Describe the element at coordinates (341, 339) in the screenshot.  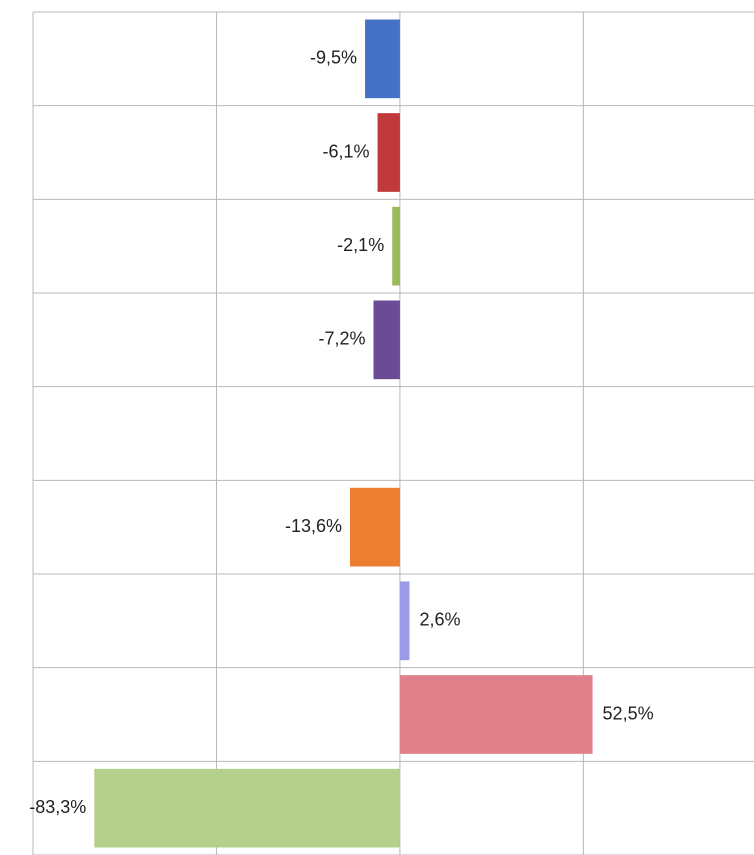
I see `data-label: -7,2%` at that location.